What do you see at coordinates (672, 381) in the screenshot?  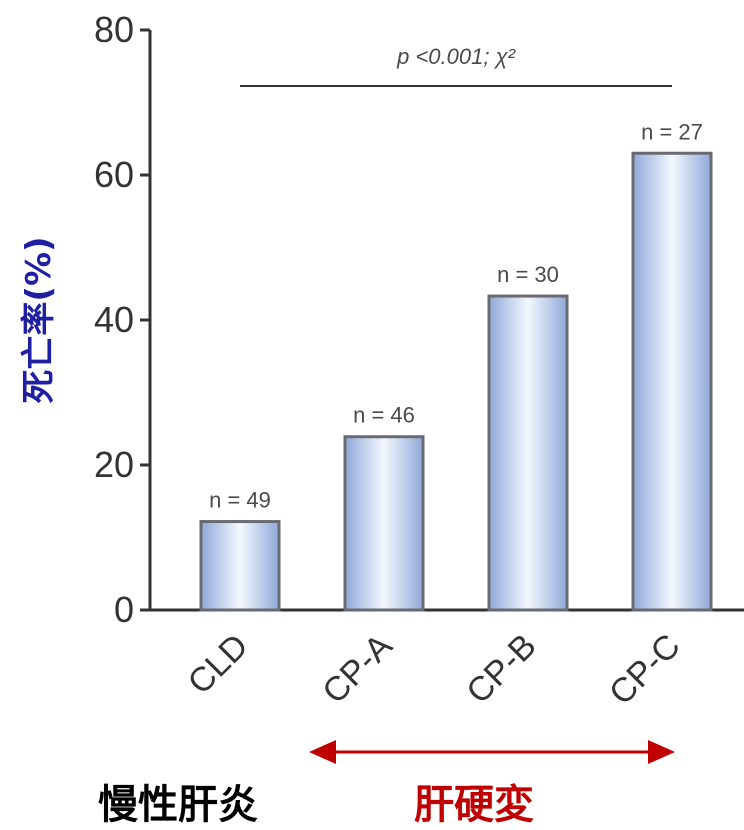 I see `bar-cp-c` at bounding box center [672, 381].